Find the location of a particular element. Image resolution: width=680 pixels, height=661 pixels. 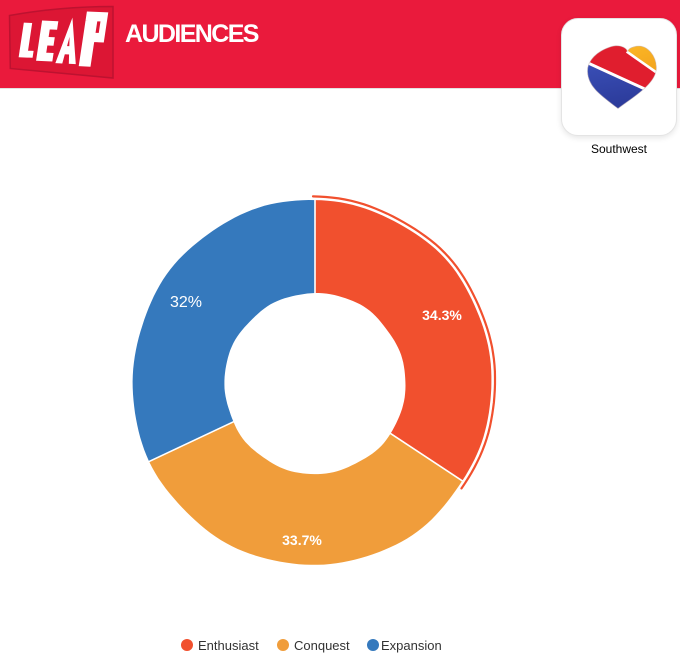

svg-text: 33.7% is located at coordinates (302, 540).